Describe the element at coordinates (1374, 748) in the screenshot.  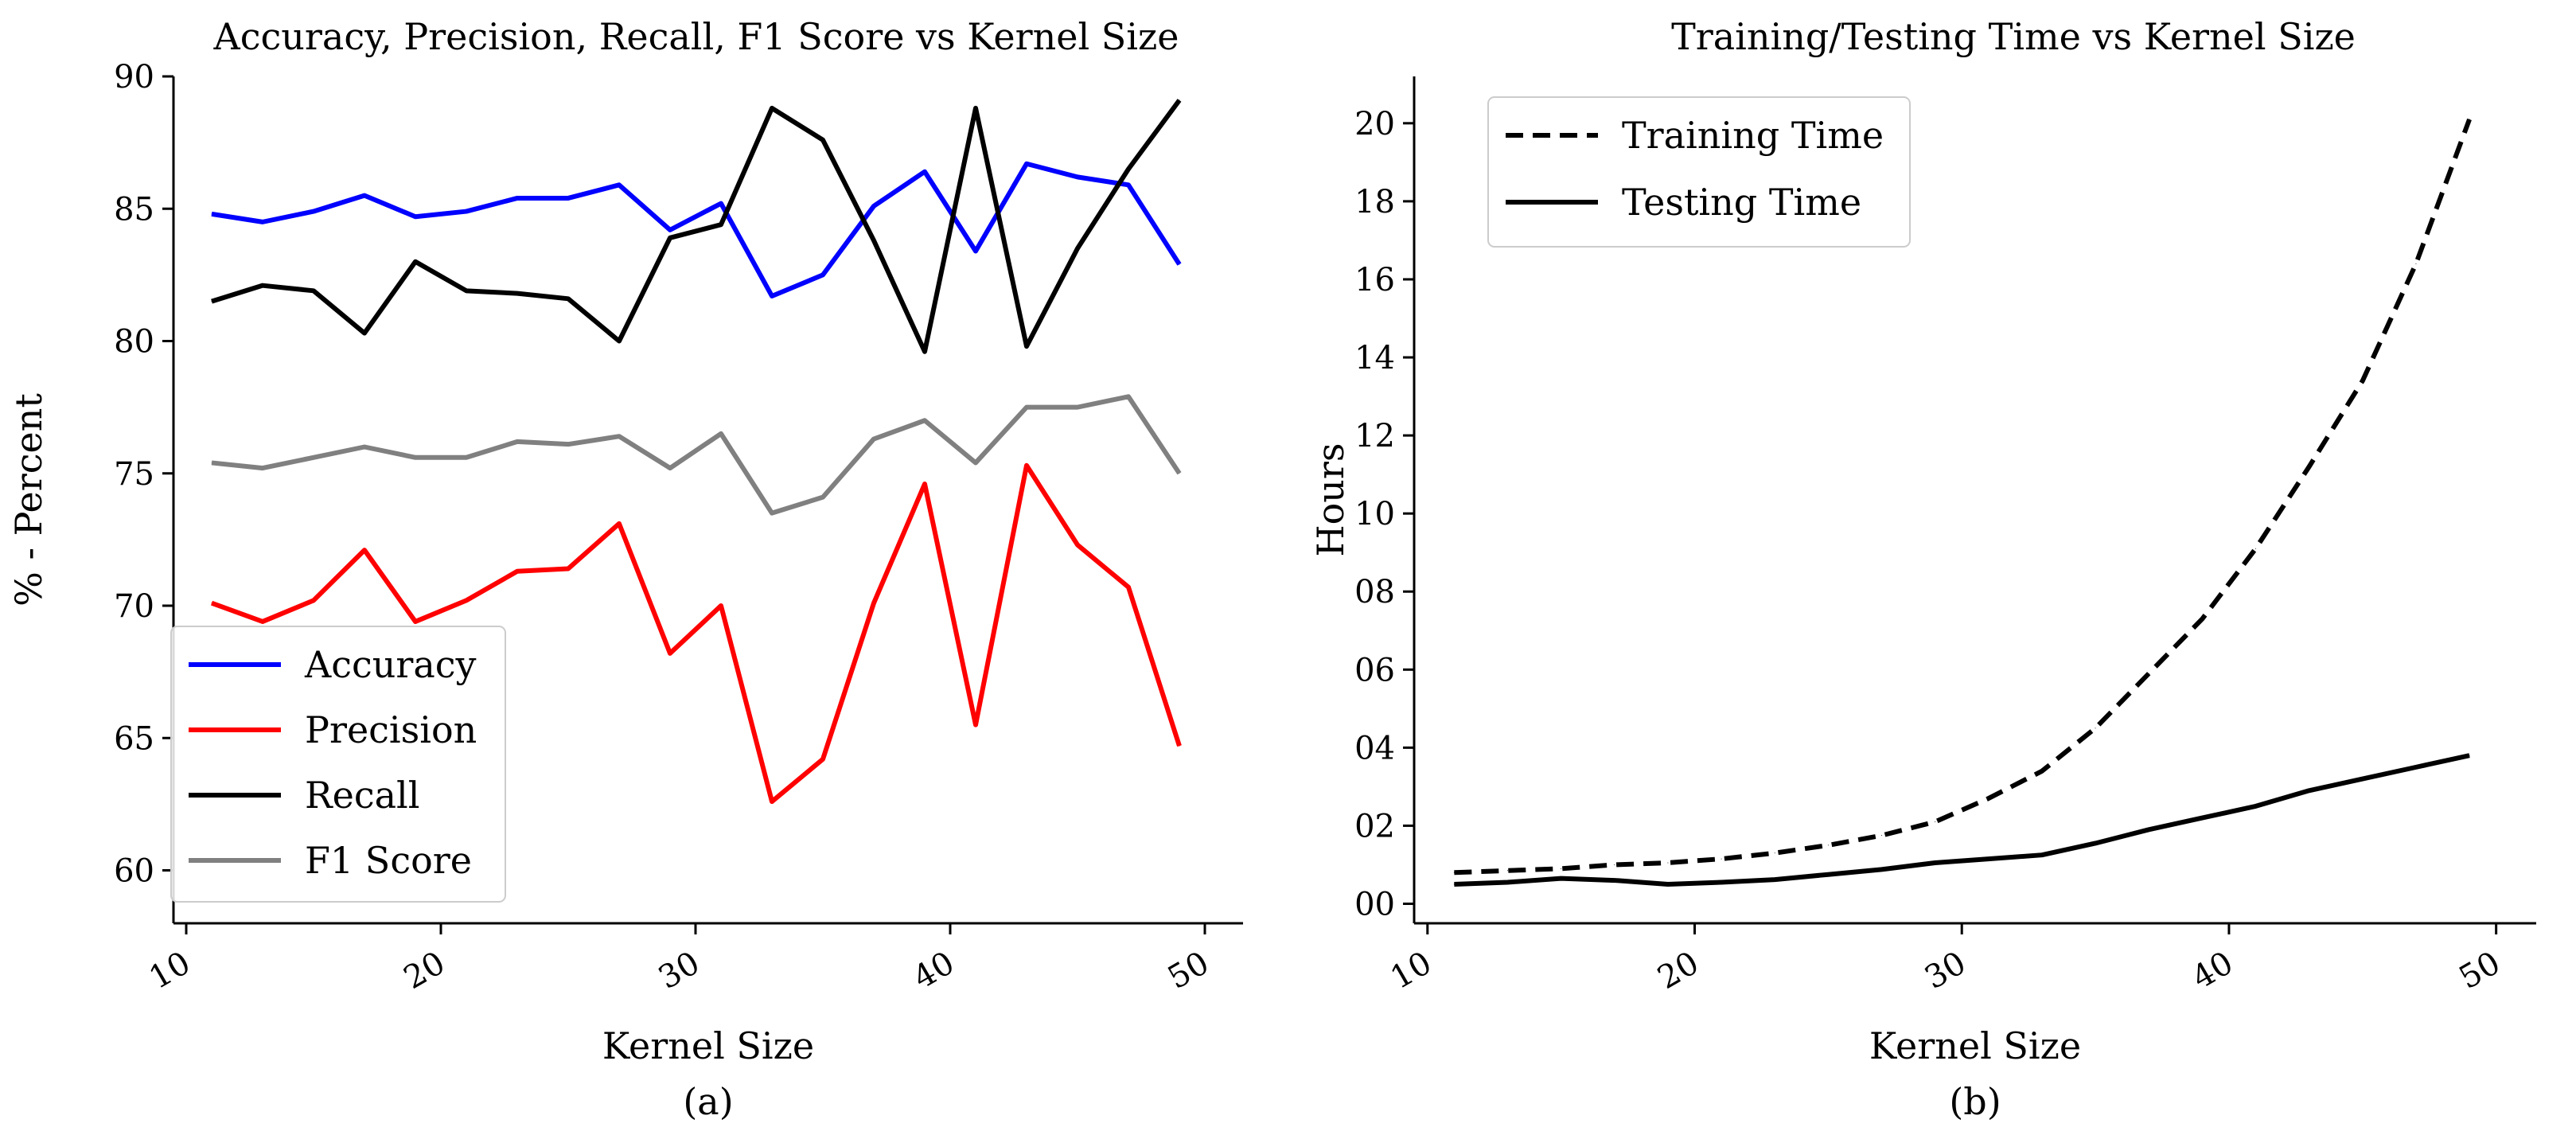
I see `y-tick-label: 04` at that location.